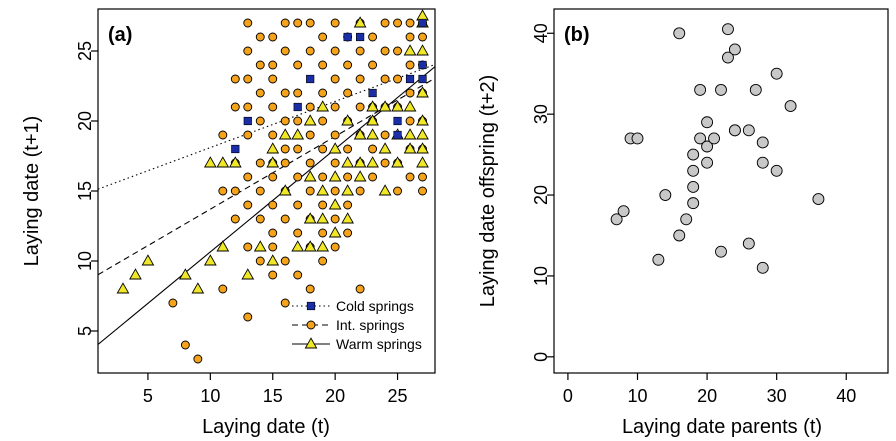 The height and width of the screenshot is (441, 896). I want to click on panel-b-label: (b), so click(577, 35).